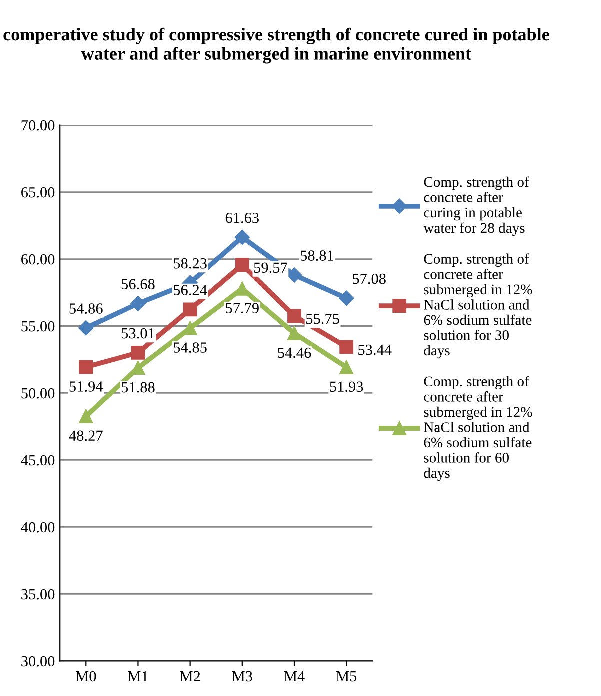 This screenshot has height=696, width=601. Describe the element at coordinates (38, 661) in the screenshot. I see `y-tick-label: 30.00` at that location.